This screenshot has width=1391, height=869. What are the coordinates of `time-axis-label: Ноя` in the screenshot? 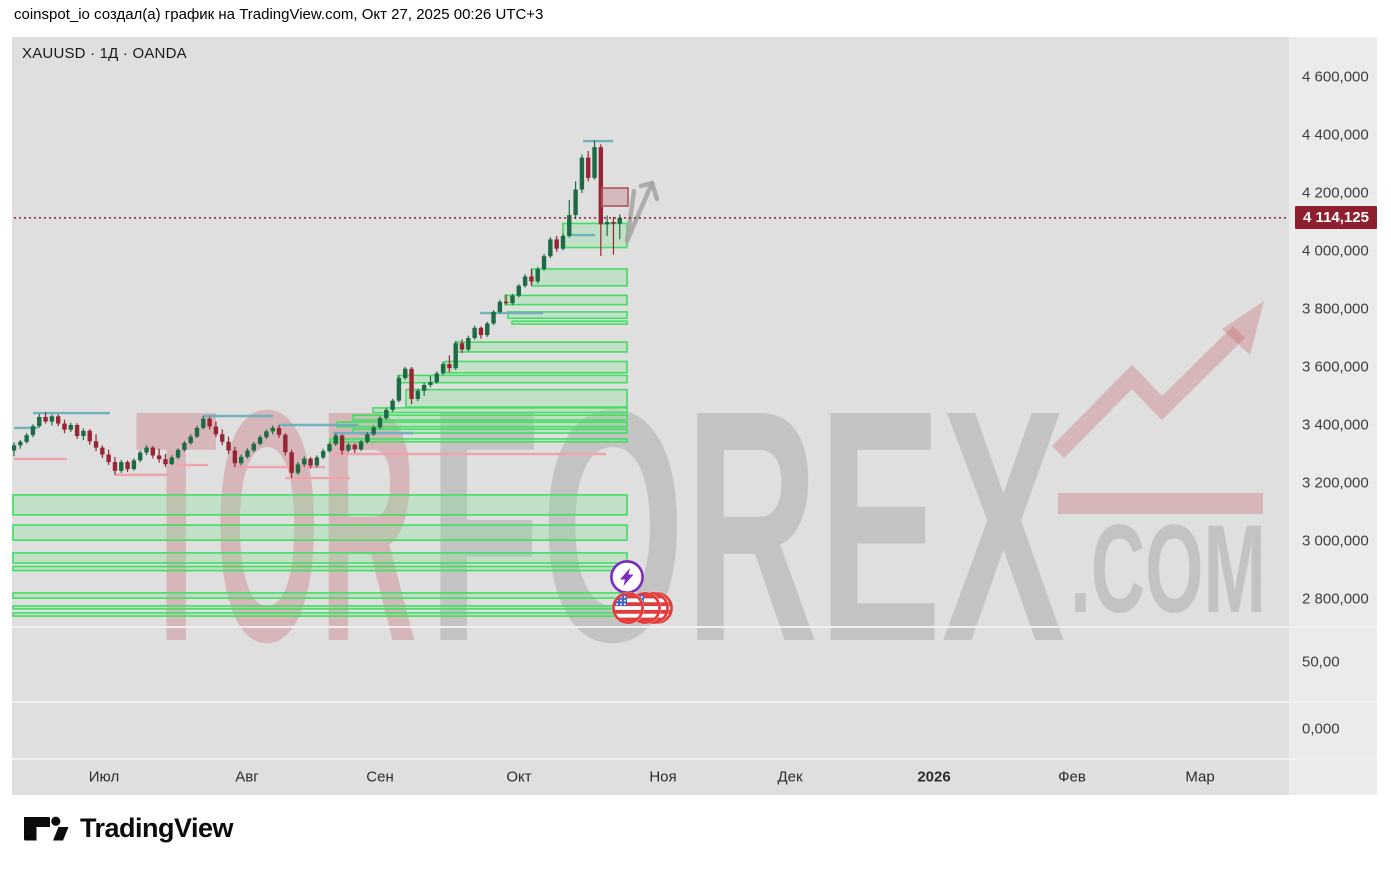 It's located at (663, 776).